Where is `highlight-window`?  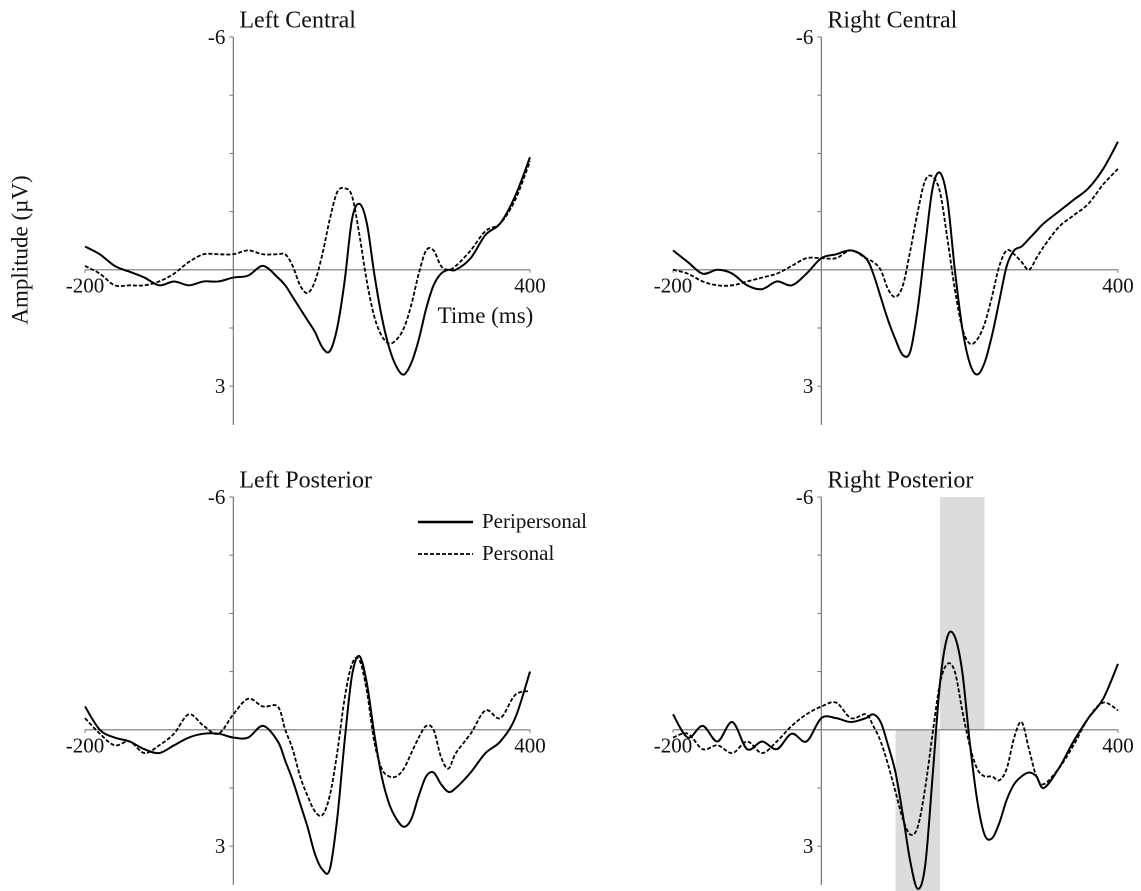 highlight-window is located at coordinates (962, 613).